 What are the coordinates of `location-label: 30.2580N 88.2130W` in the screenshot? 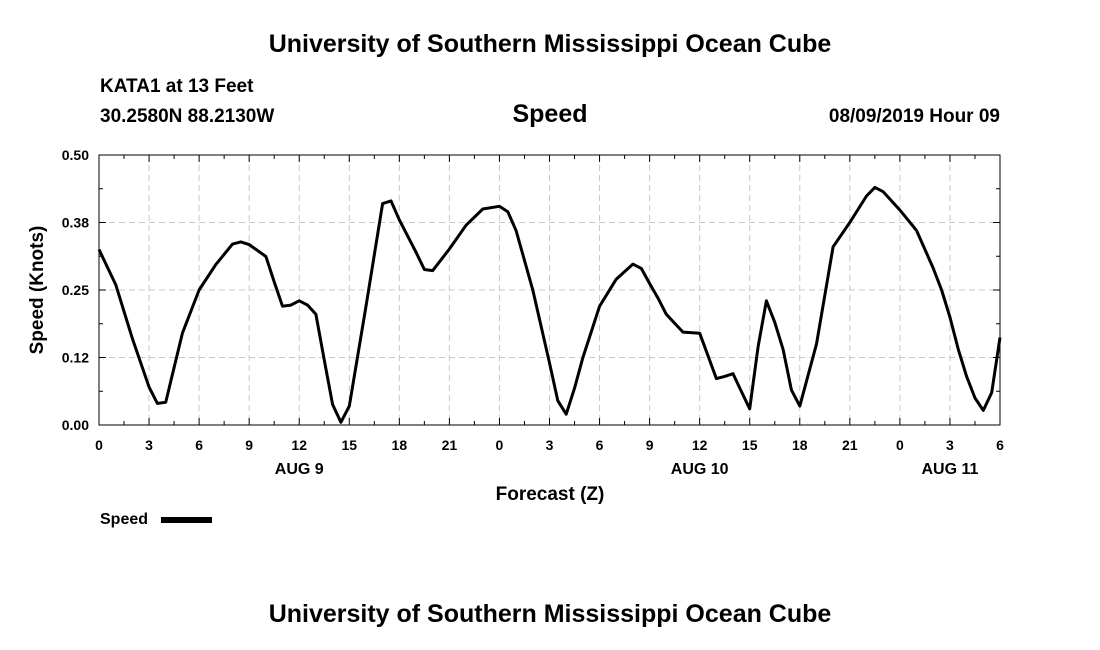 It's located at (187, 116).